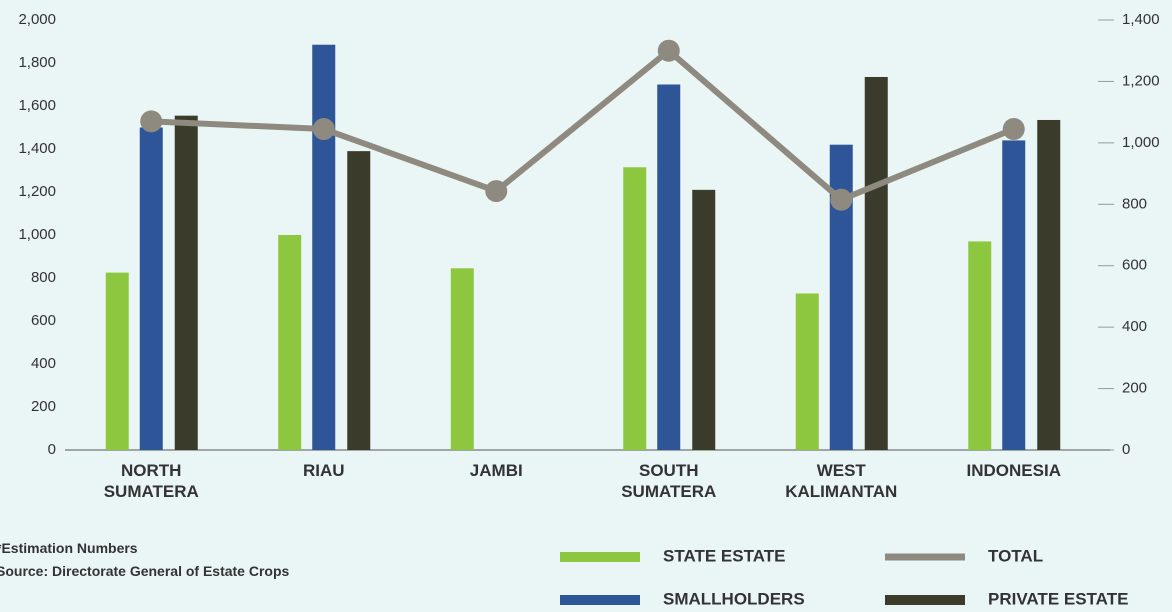 This screenshot has height=612, width=1172. What do you see at coordinates (43, 320) in the screenshot?
I see `y-tick-label: 600` at bounding box center [43, 320].